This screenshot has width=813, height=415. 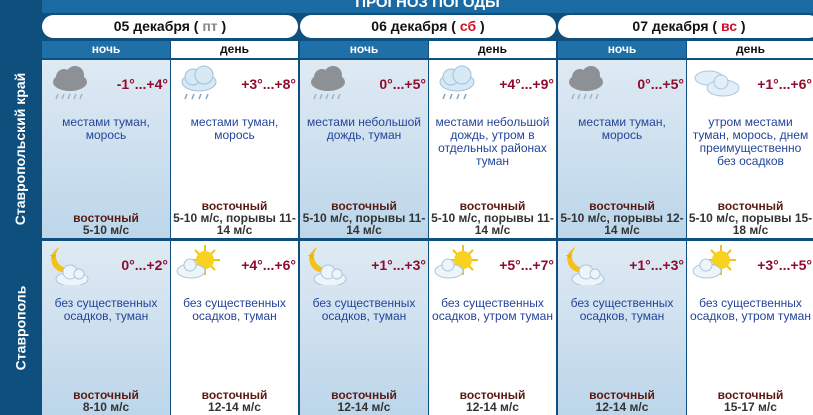 What do you see at coordinates (622, 224) in the screenshot?
I see `wind-speed: 5-10 м/с, порывы 12-14 м/с` at bounding box center [622, 224].